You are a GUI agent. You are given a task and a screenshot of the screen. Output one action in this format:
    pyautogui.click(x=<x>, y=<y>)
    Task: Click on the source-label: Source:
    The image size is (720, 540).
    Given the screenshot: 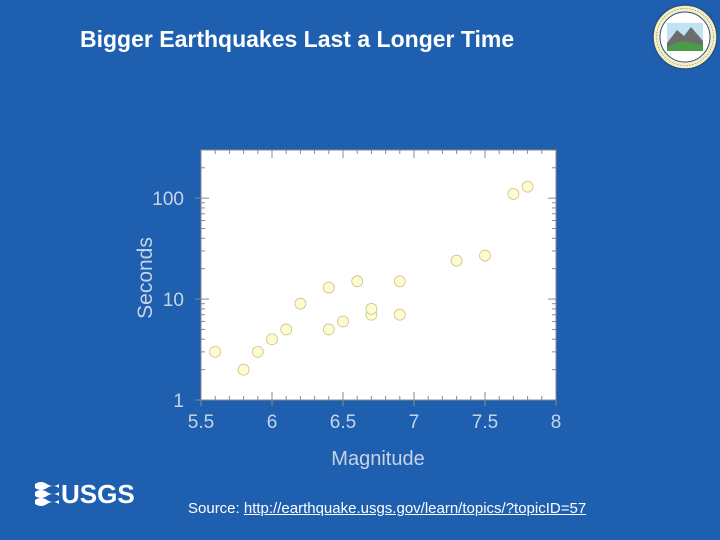 What is the action you would take?
    pyautogui.click(x=214, y=508)
    